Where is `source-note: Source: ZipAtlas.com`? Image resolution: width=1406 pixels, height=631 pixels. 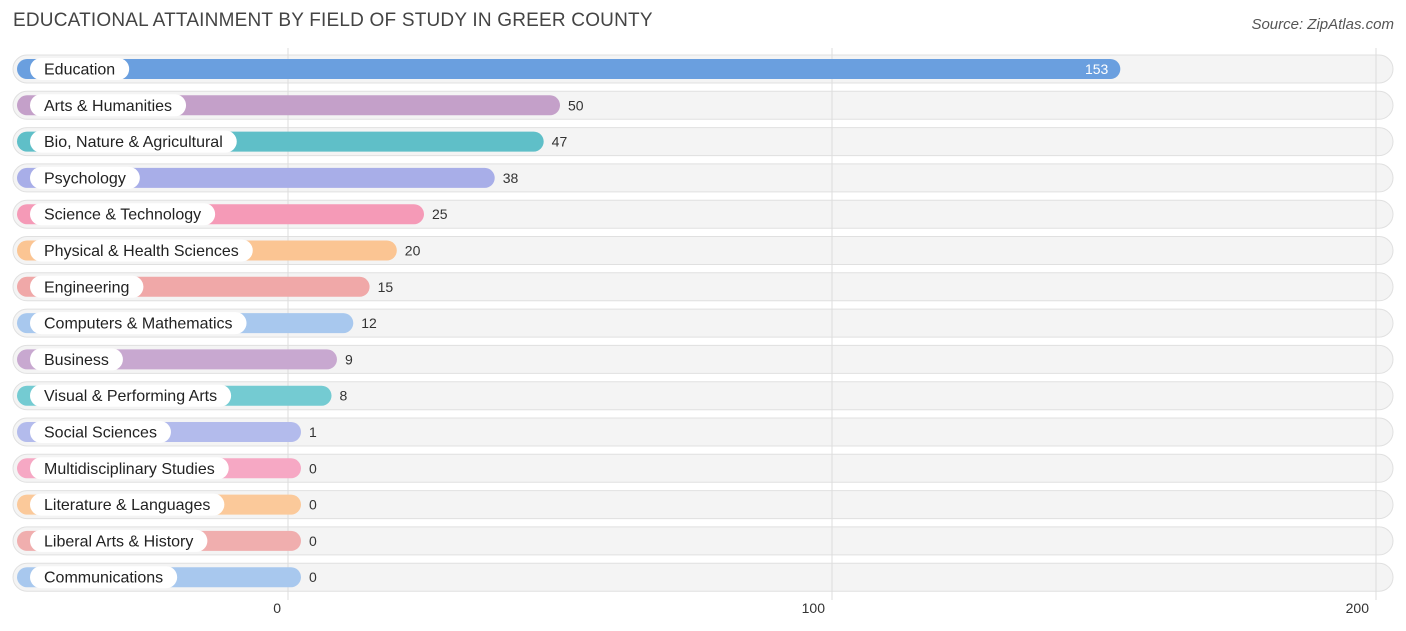 source-note: Source: ZipAtlas.com is located at coordinates (1322, 24).